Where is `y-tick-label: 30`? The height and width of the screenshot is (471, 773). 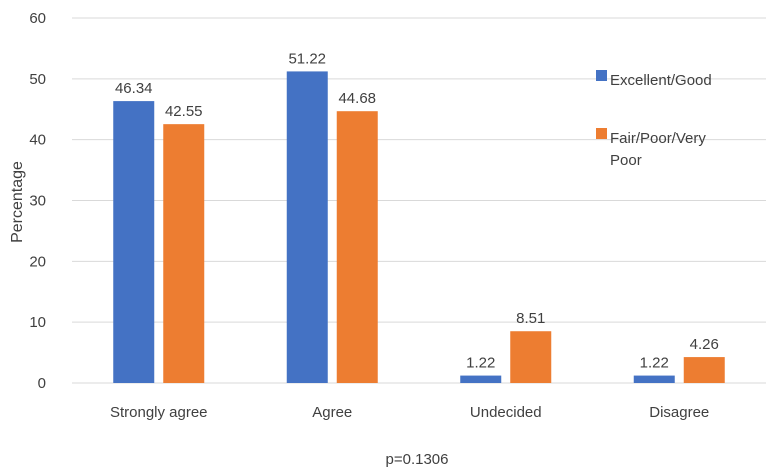
y-tick-label: 30 is located at coordinates (37, 201).